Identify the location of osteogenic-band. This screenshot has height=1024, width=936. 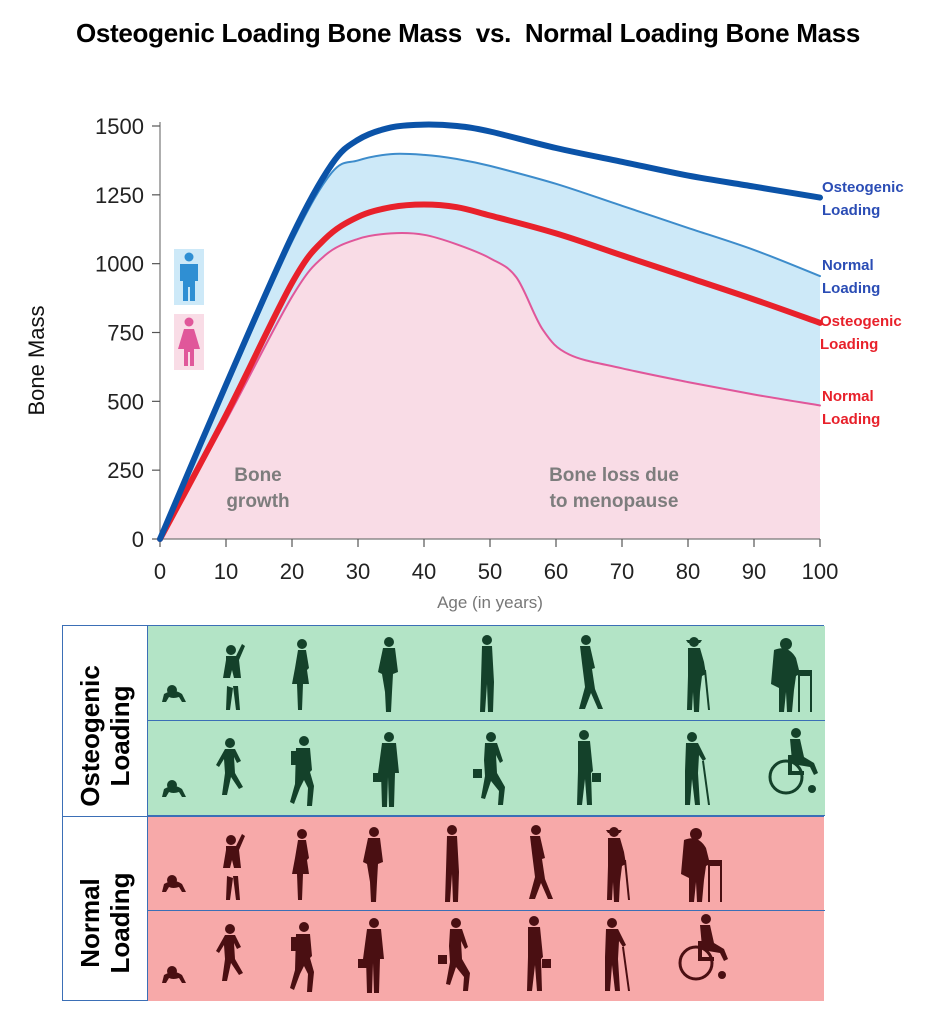
(486, 721).